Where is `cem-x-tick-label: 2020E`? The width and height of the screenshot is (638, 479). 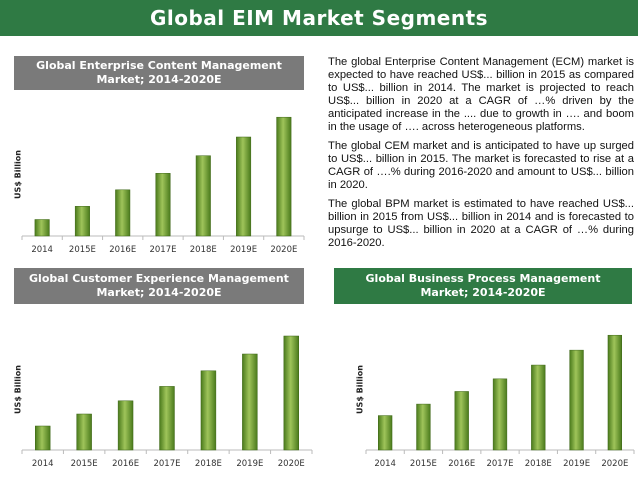 cem-x-tick-label: 2020E is located at coordinates (291, 464).